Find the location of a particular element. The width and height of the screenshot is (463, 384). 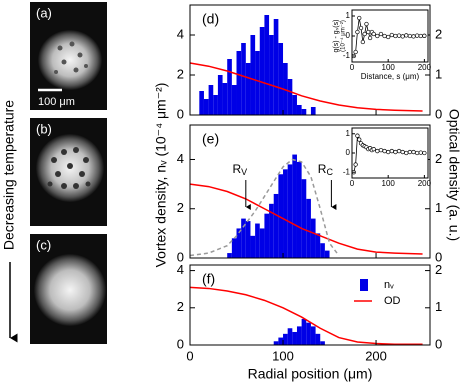

y-axis-label: Vortex density, nᵥ (10⁻⁴ μm⁻²) is located at coordinates (161, 175).